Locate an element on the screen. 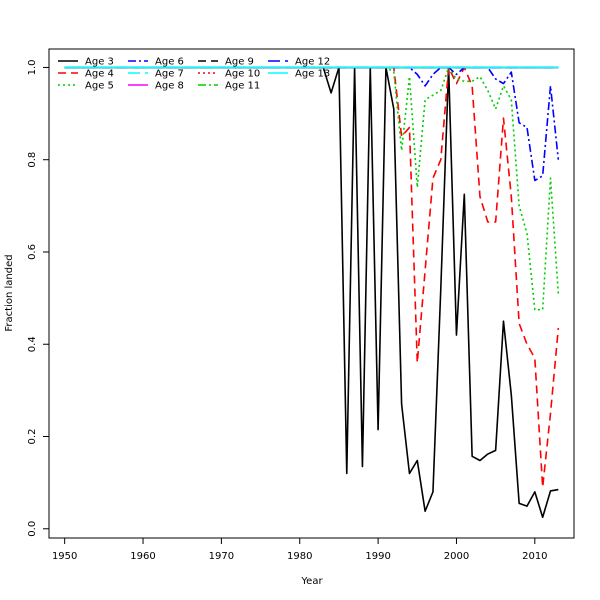  legend-item-age-8: Age 8 is located at coordinates (156, 86).